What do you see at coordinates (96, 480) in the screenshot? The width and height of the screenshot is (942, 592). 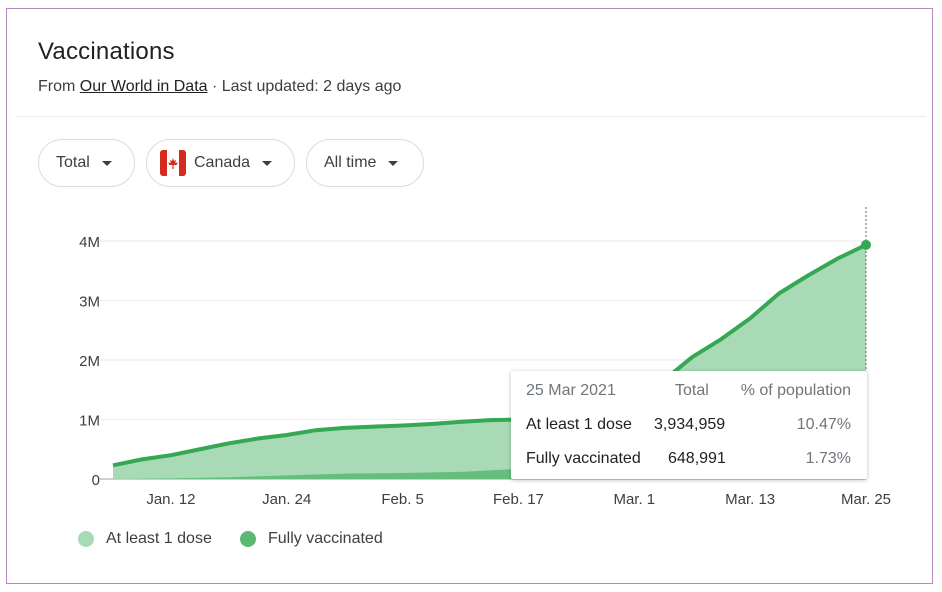 I see `y-tick-label: 0` at bounding box center [96, 480].